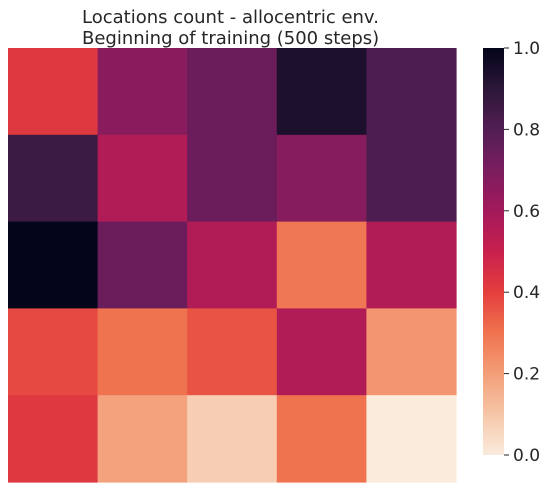 Image resolution: width=546 pixels, height=499 pixels. I want to click on colorbar-tick-label-1: 0.2, so click(526, 375).